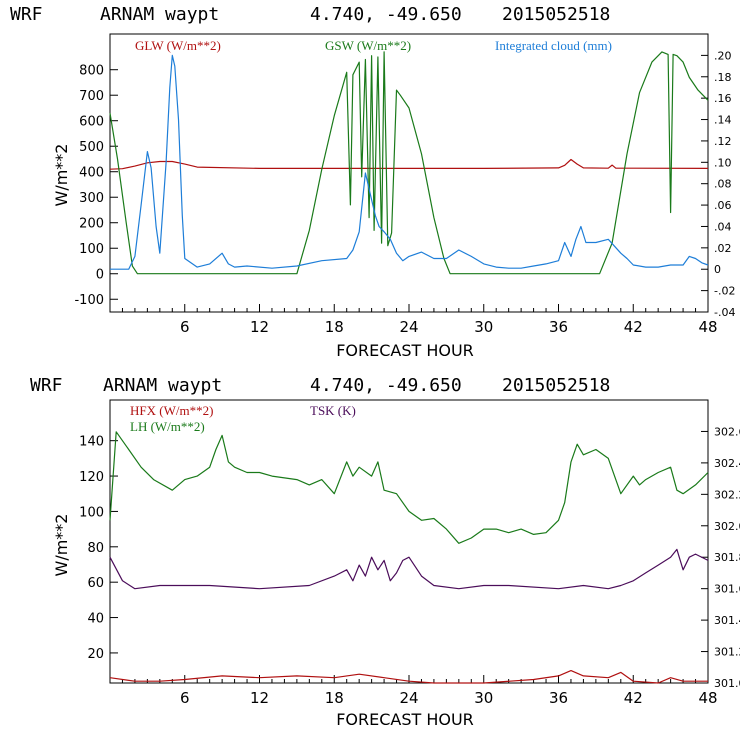  Describe the element at coordinates (723, 77) in the screenshot. I see `panel-top-right-tick-label: .18` at that location.